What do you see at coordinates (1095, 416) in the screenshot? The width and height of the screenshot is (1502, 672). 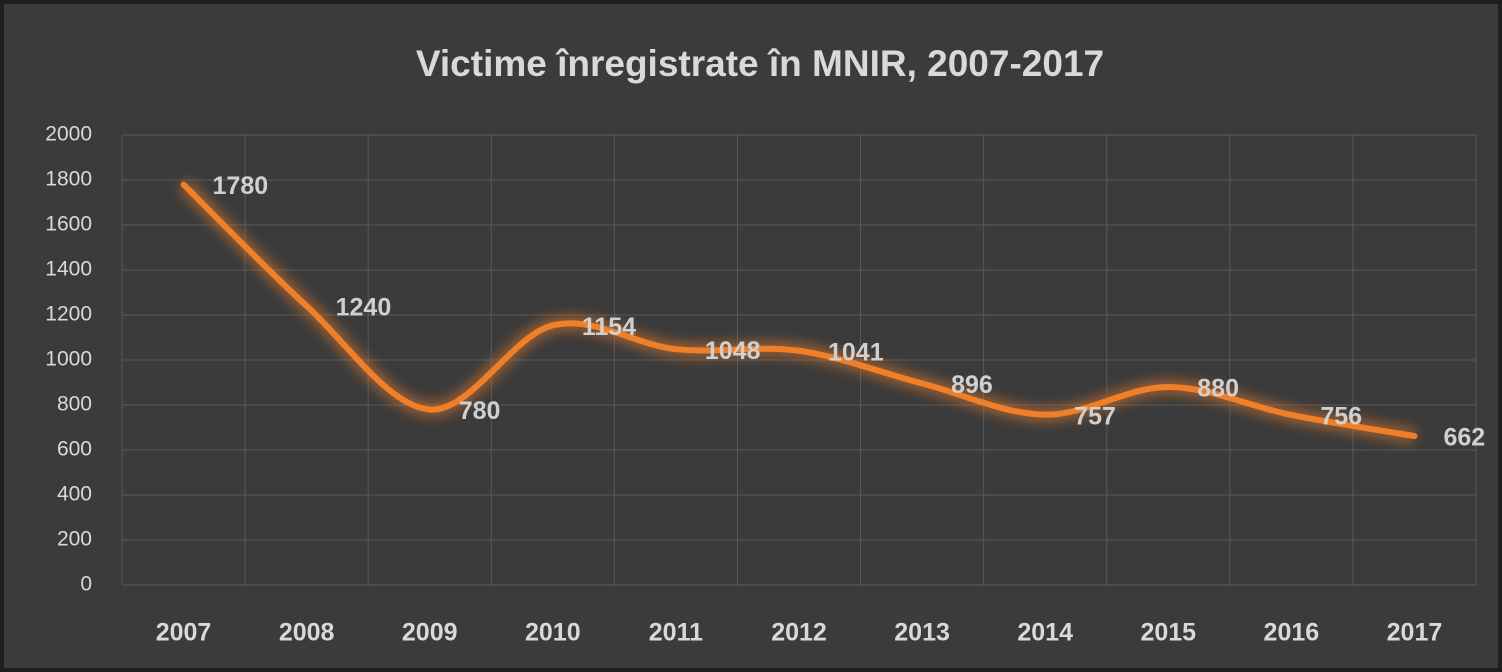 I see `data-label: 757` at bounding box center [1095, 416].